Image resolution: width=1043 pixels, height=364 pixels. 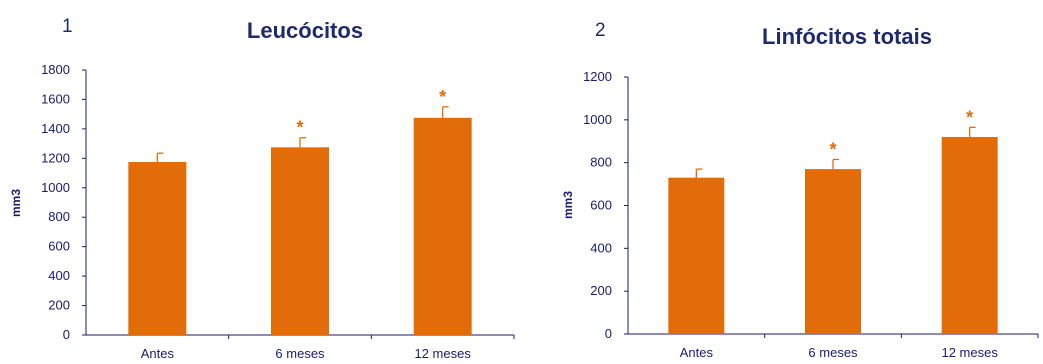 What do you see at coordinates (847, 36) in the screenshot?
I see `chart-title: Linfócitos totais` at bounding box center [847, 36].